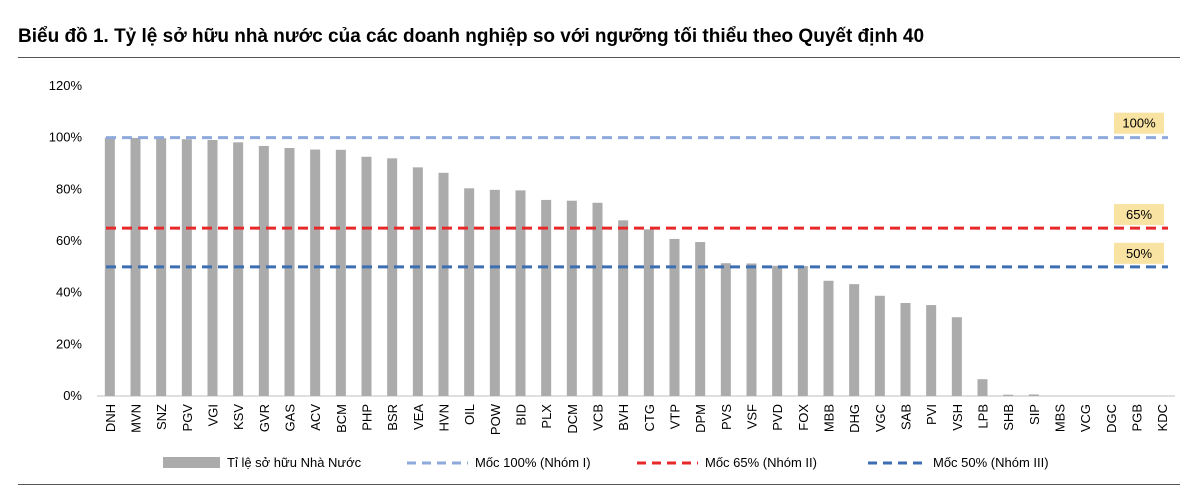 The width and height of the screenshot is (1200, 489). Describe the element at coordinates (264, 418) in the screenshot. I see `x-tick-label: GVR` at that location.